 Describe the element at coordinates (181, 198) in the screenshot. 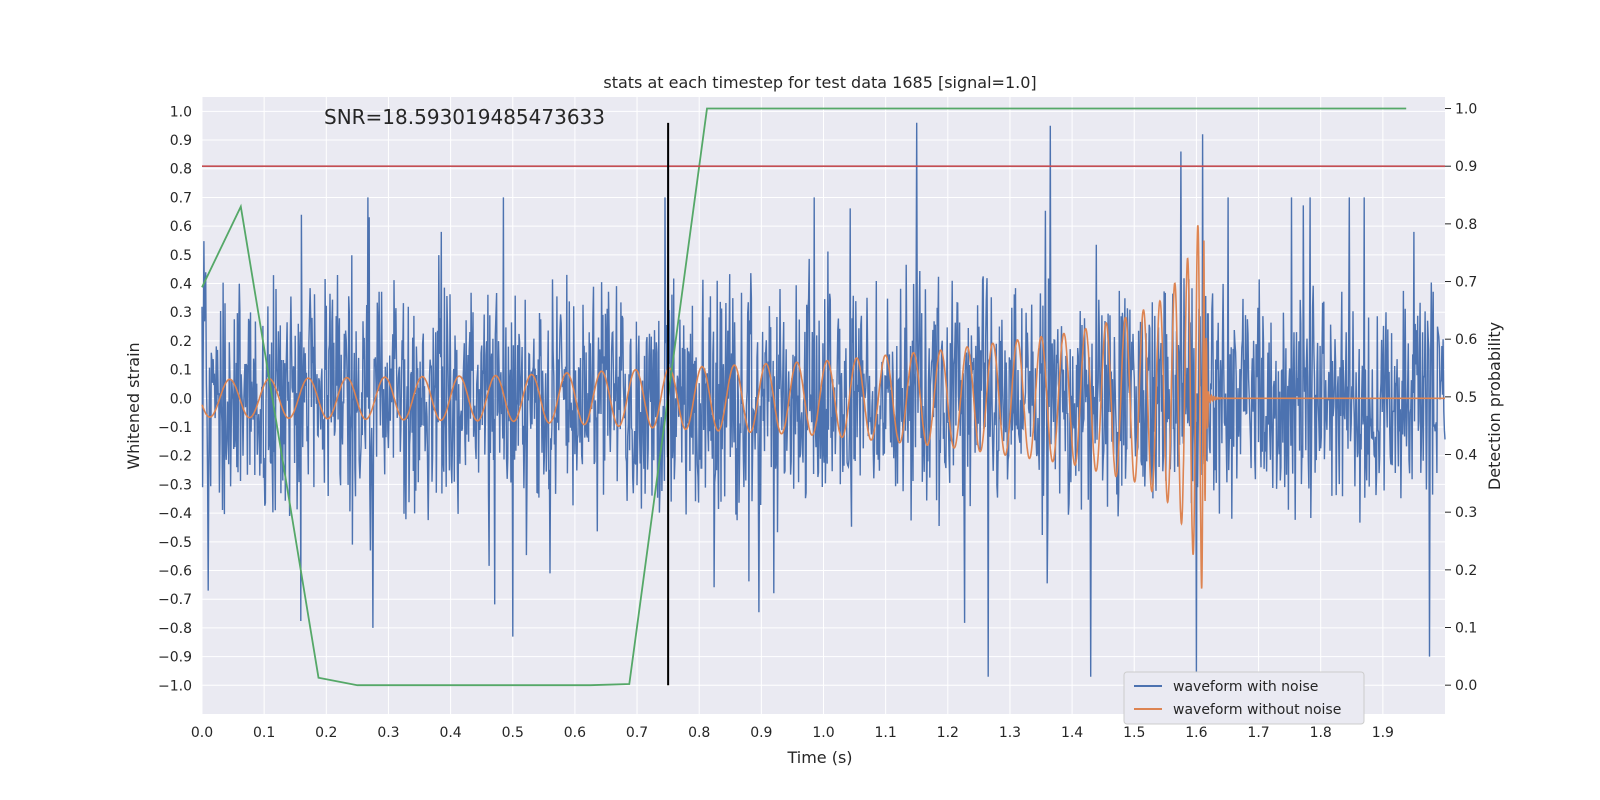

I see `y-tick-label: 0.7` at that location.